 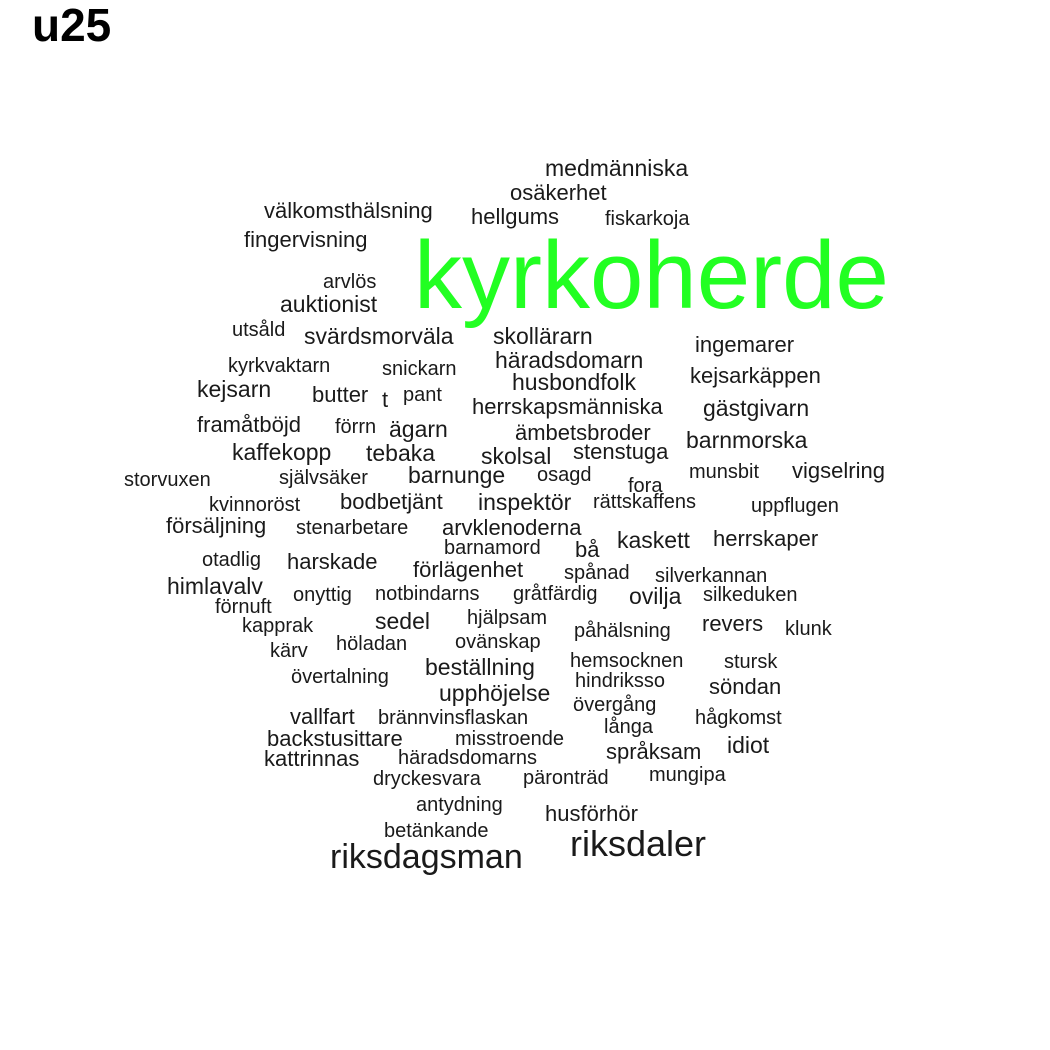 I want to click on word-59: himlavalv, so click(x=215, y=586).